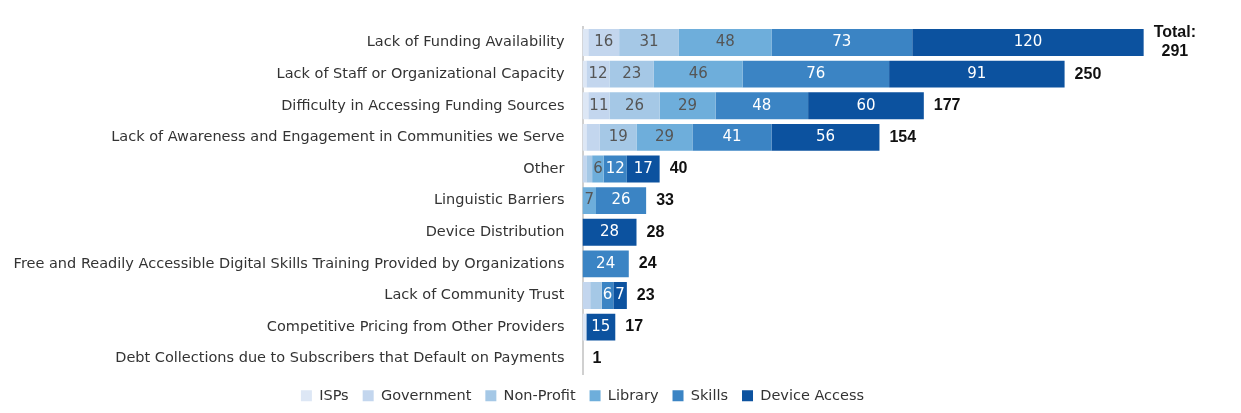 Image resolution: width=1241 pixels, height=413 pixels. What do you see at coordinates (334, 394) in the screenshot?
I see `legend-label: ISPs` at bounding box center [334, 394].